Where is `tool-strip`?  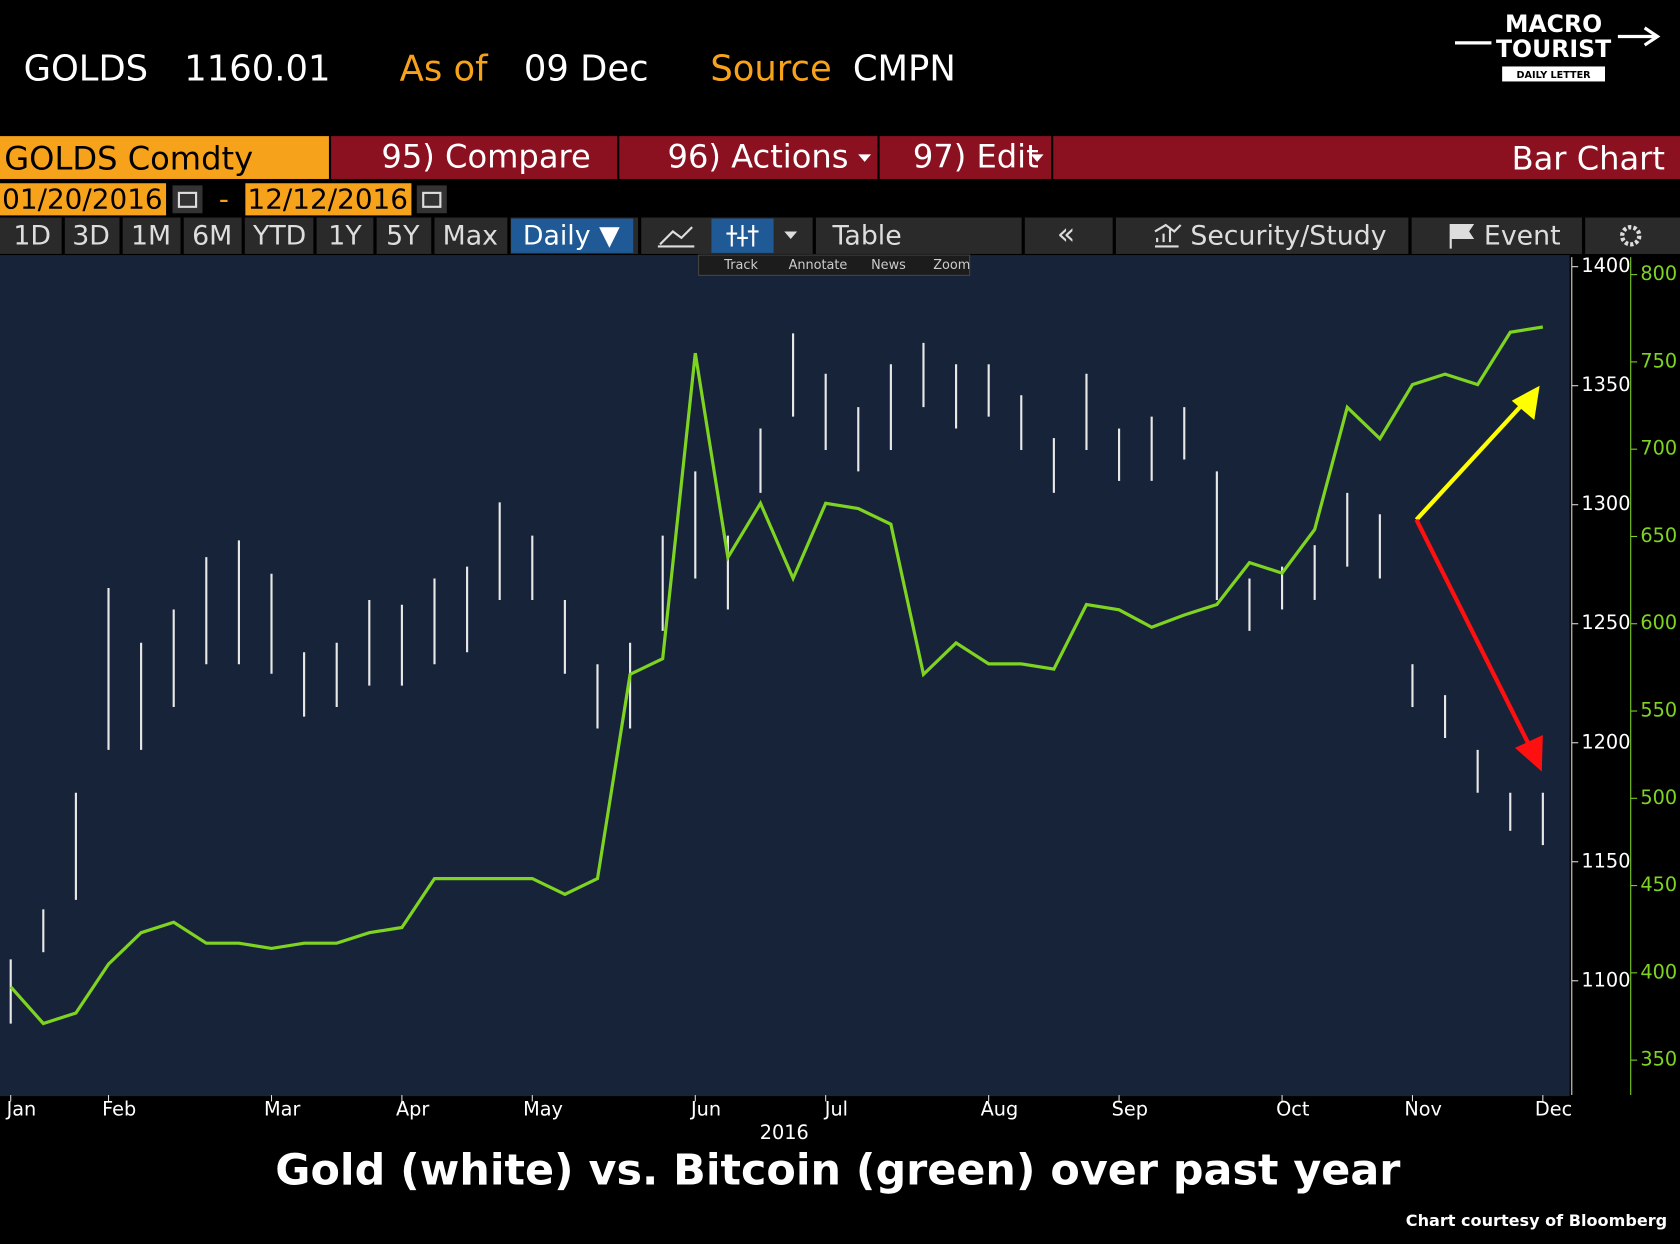
tool-strip is located at coordinates (834, 265).